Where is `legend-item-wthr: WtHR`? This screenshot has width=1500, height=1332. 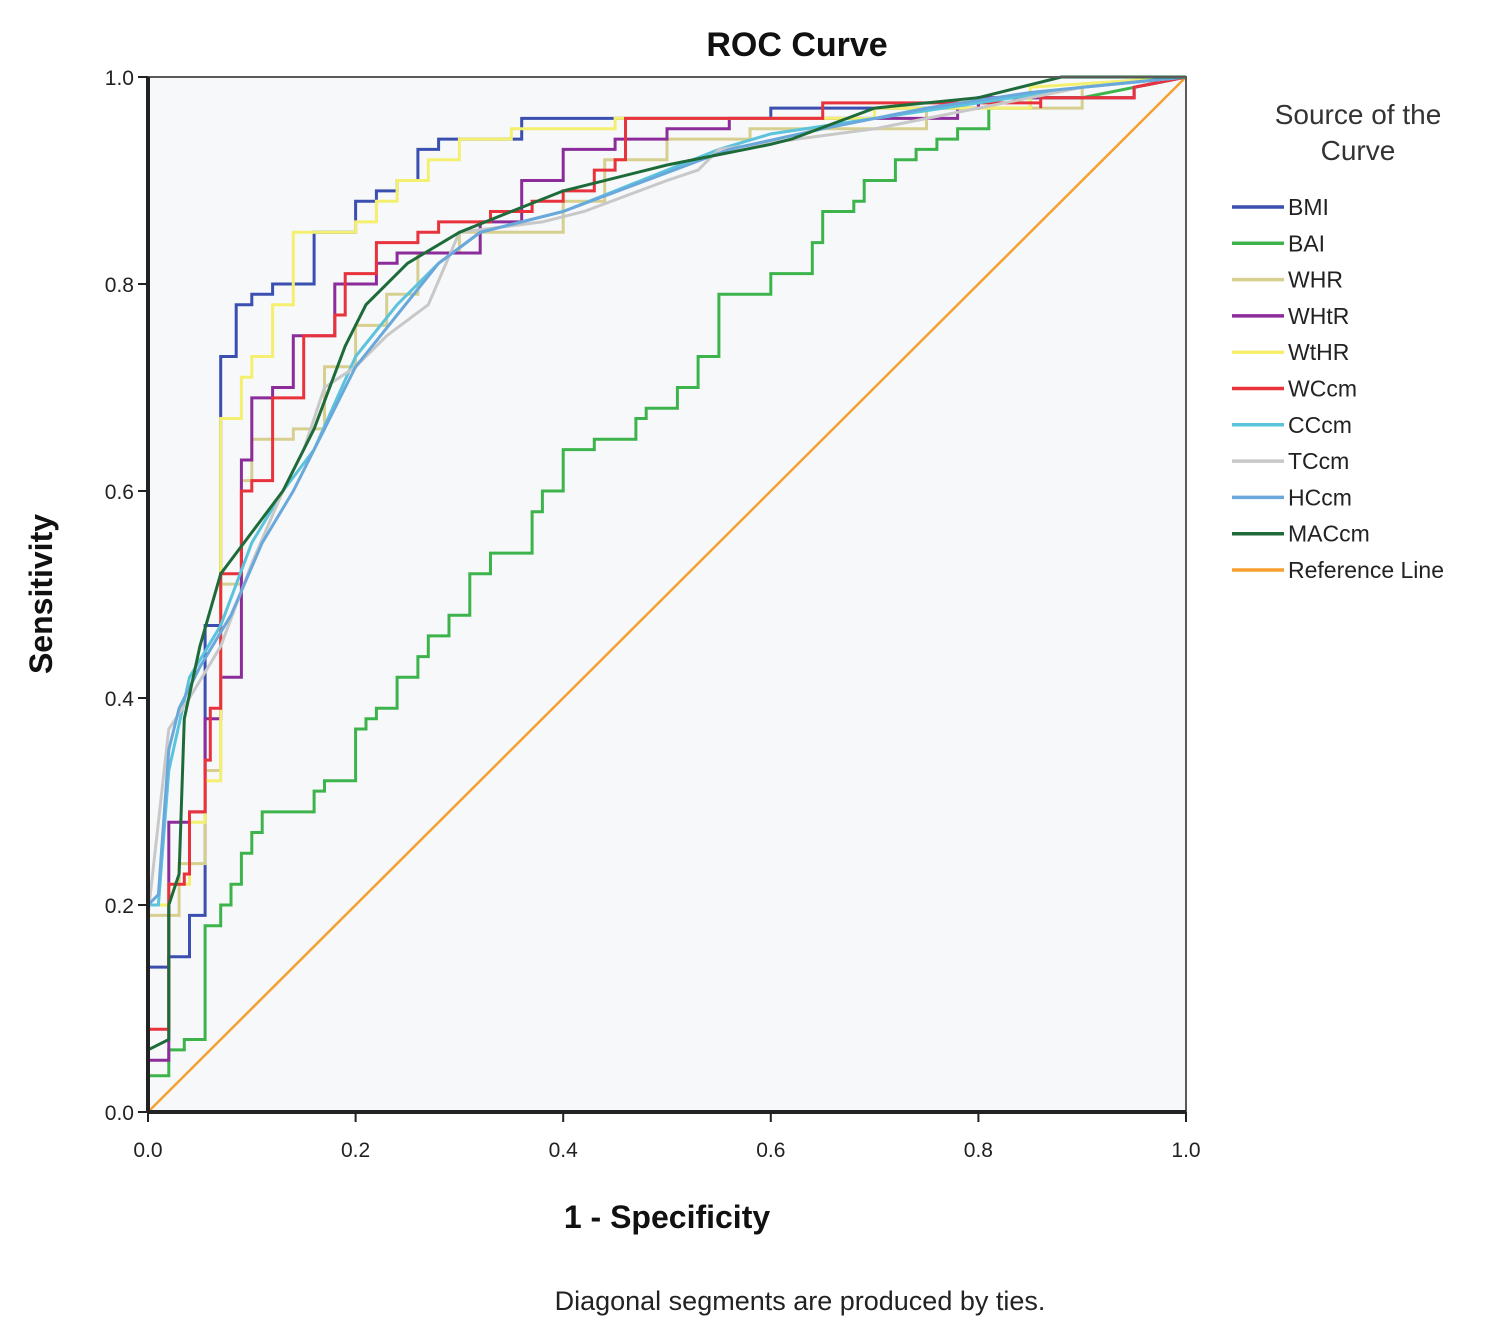
legend-item-wthr: WtHR is located at coordinates (1290, 352).